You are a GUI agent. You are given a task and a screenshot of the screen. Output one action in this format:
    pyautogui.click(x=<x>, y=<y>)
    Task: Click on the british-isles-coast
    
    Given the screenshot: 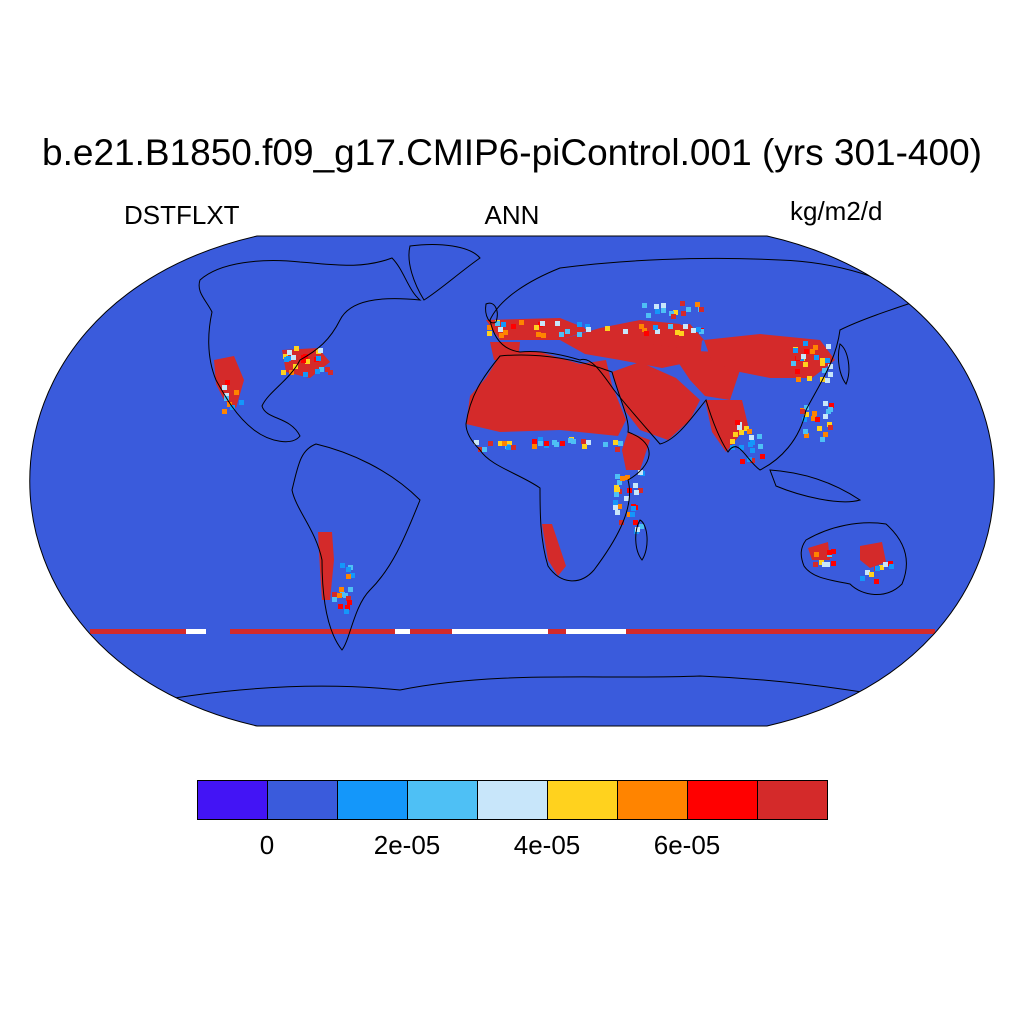 What is the action you would take?
    pyautogui.click(x=491, y=313)
    